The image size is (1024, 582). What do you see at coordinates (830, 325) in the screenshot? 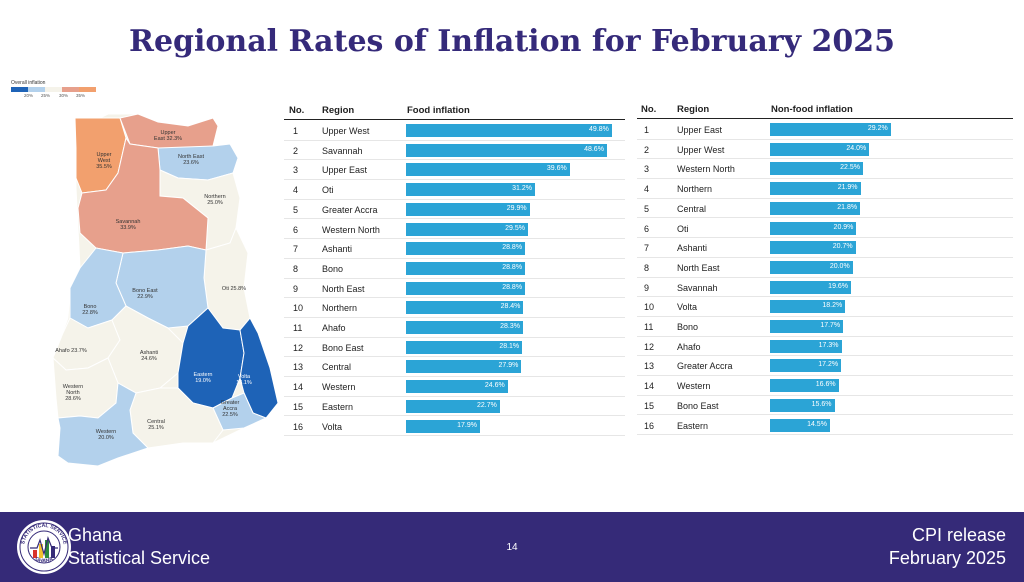
I see `data-label: 17.7%` at bounding box center [830, 325].